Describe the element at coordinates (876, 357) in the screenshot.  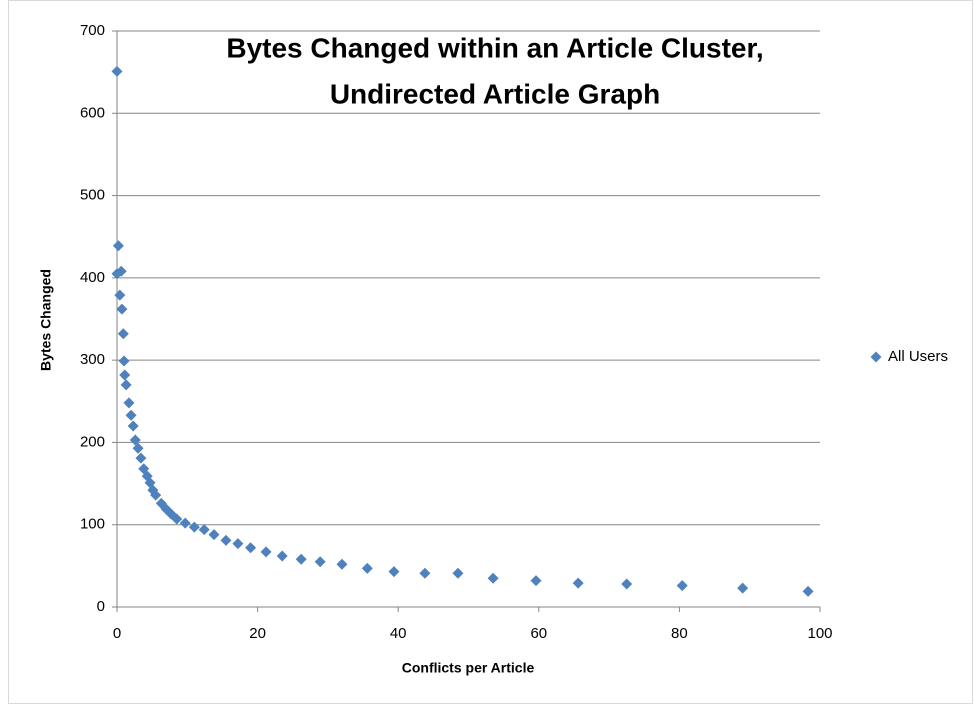
I see `legend-marker` at that location.